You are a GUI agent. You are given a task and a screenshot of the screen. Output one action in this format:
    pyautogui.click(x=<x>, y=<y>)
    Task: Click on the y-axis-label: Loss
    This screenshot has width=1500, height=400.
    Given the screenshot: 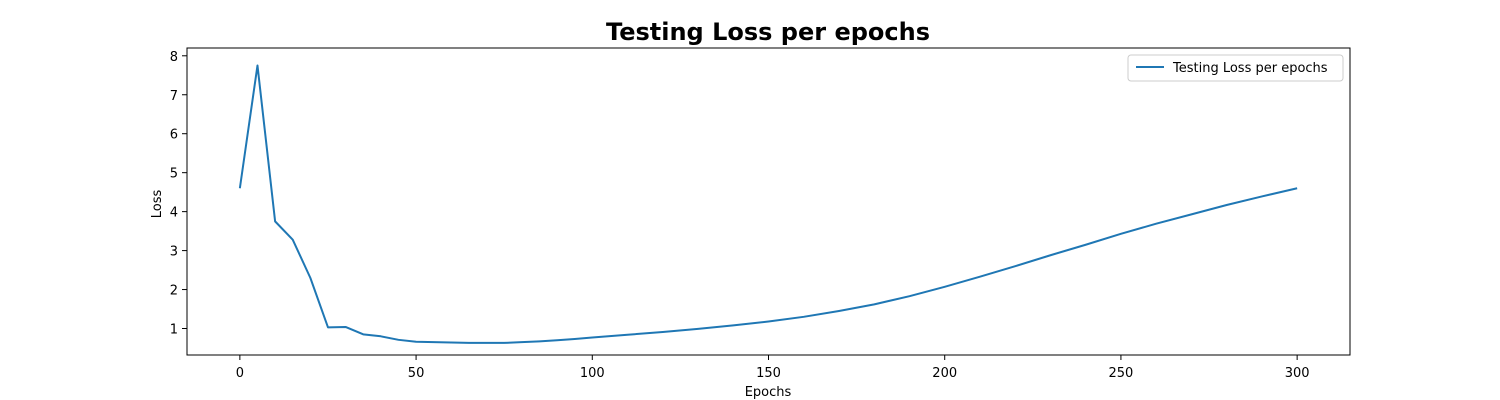 What is the action you would take?
    pyautogui.click(x=157, y=204)
    